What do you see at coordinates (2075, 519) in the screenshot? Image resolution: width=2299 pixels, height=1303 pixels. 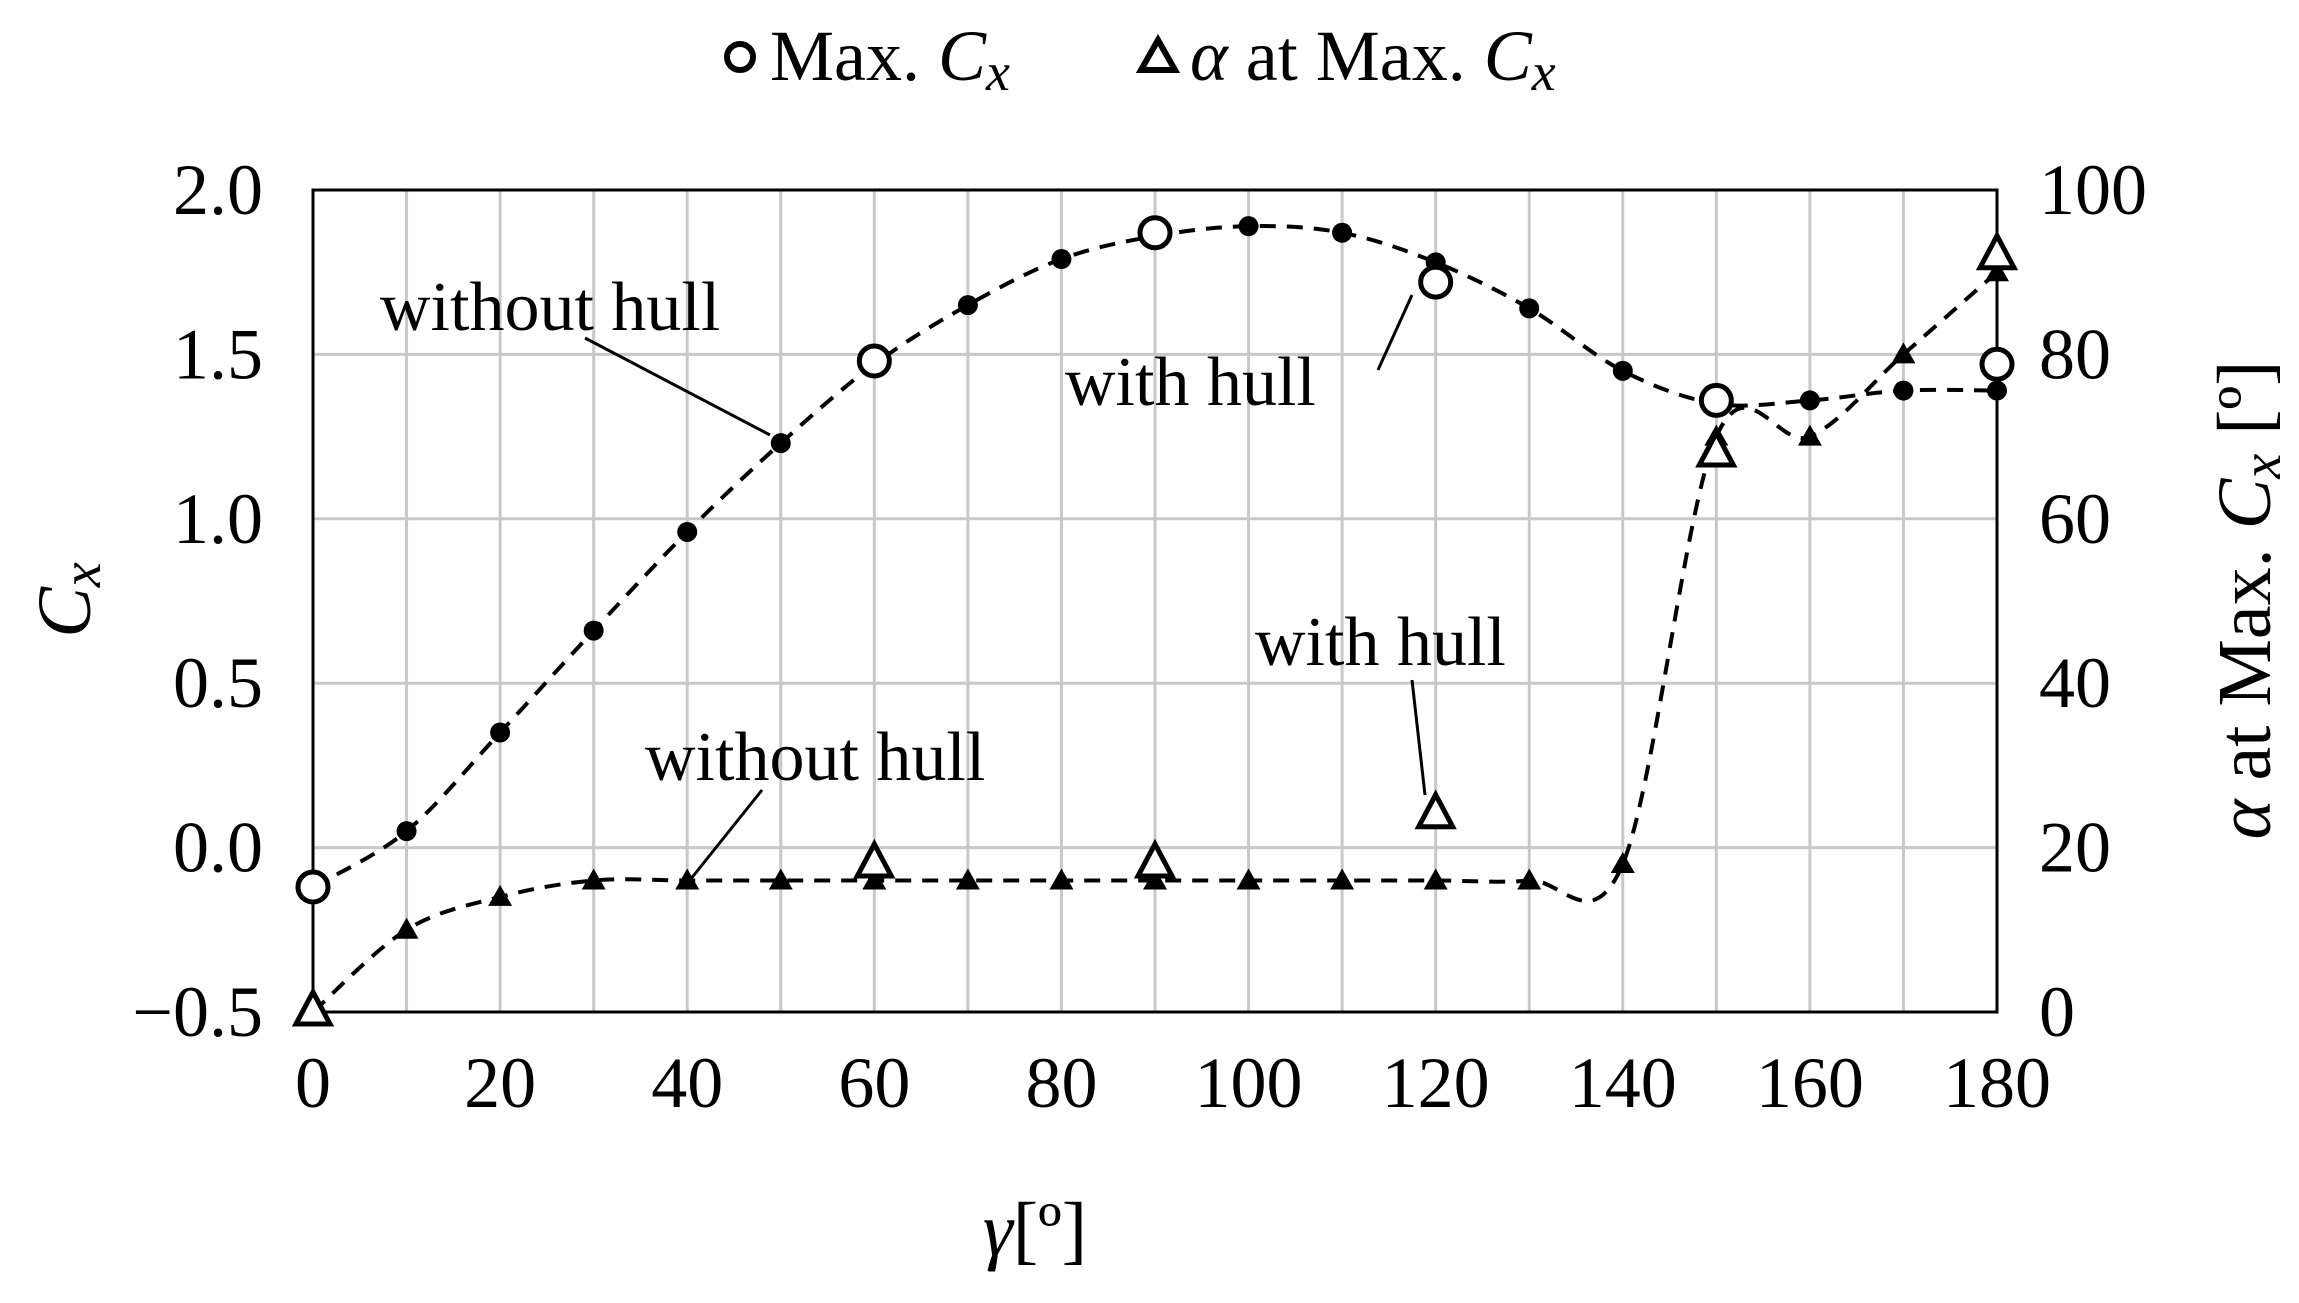 I see `right-y-tick-label: 60` at bounding box center [2075, 519].